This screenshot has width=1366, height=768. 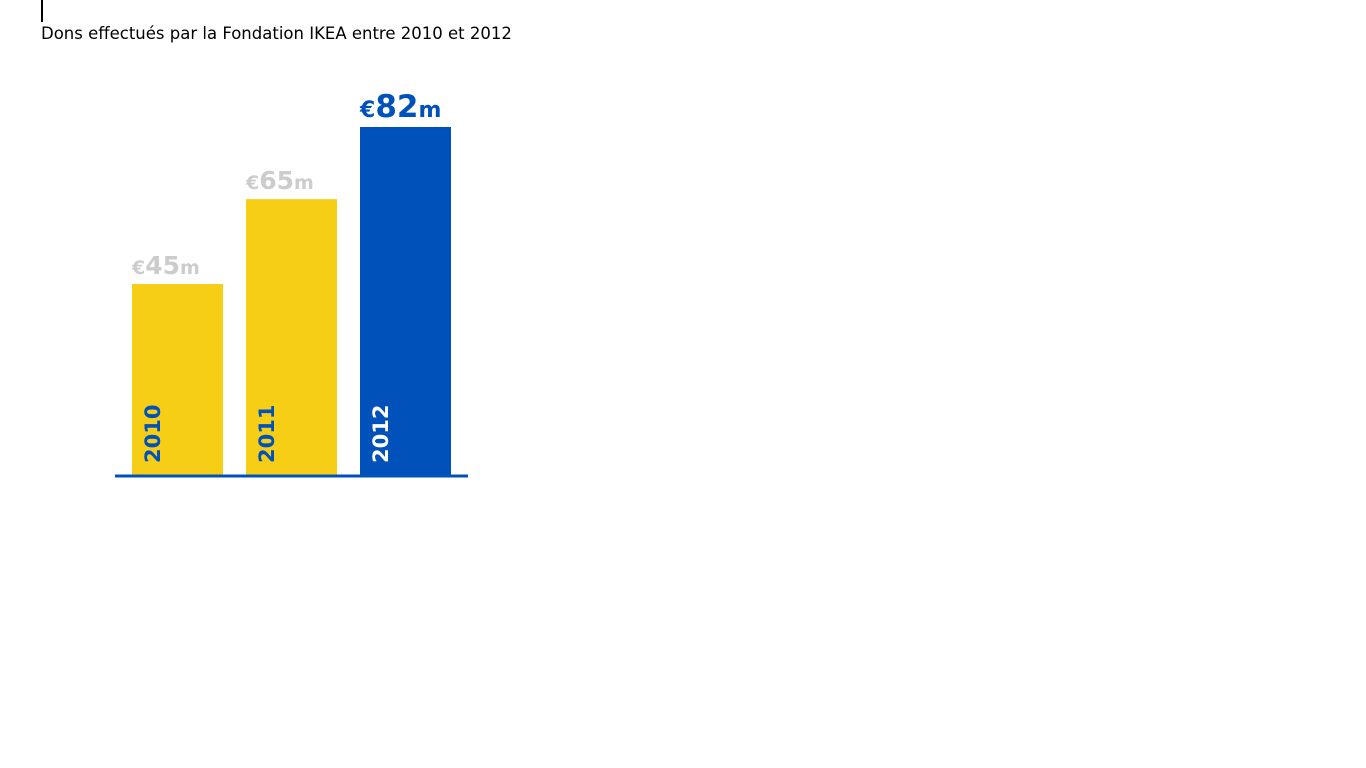 I want to click on bar-2011, so click(x=291, y=337).